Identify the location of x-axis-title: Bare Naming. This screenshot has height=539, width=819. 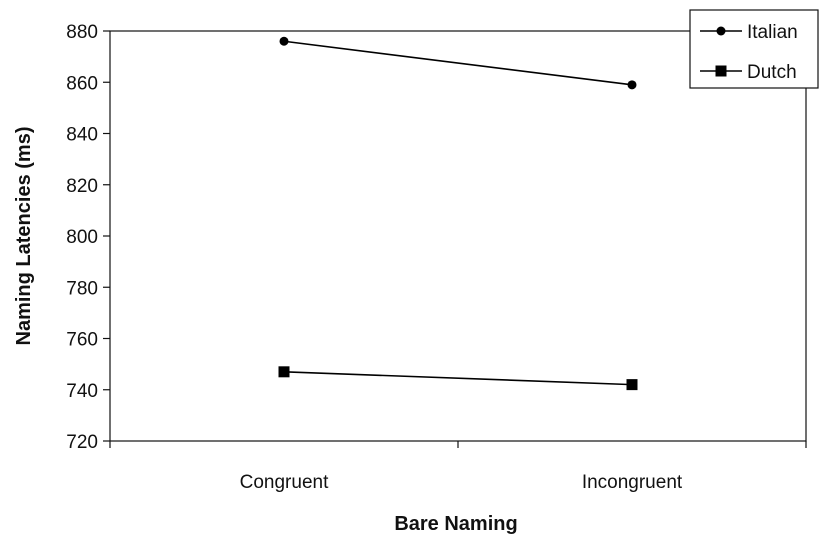
(455, 524).